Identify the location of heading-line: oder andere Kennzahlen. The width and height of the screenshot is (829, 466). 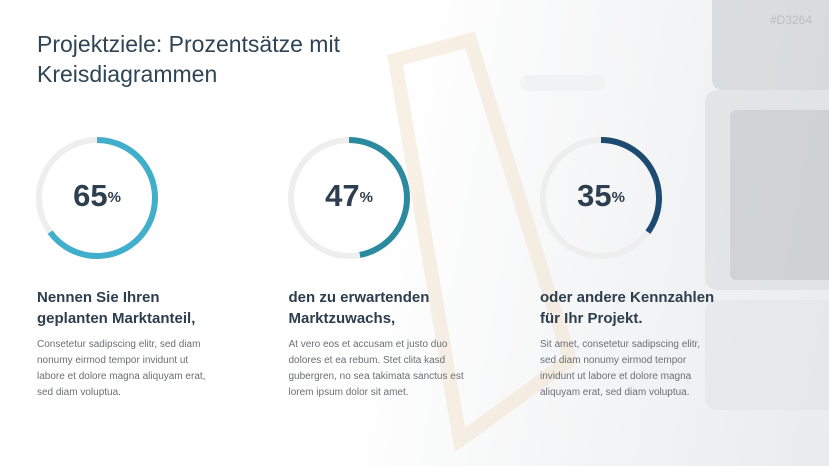
(627, 297).